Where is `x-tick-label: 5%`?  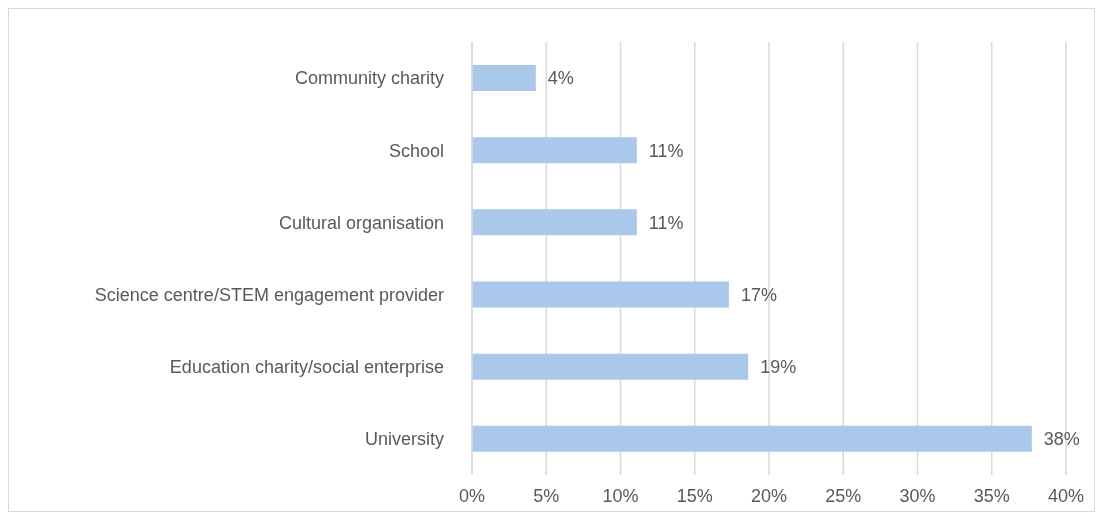
x-tick-label: 5% is located at coordinates (546, 495).